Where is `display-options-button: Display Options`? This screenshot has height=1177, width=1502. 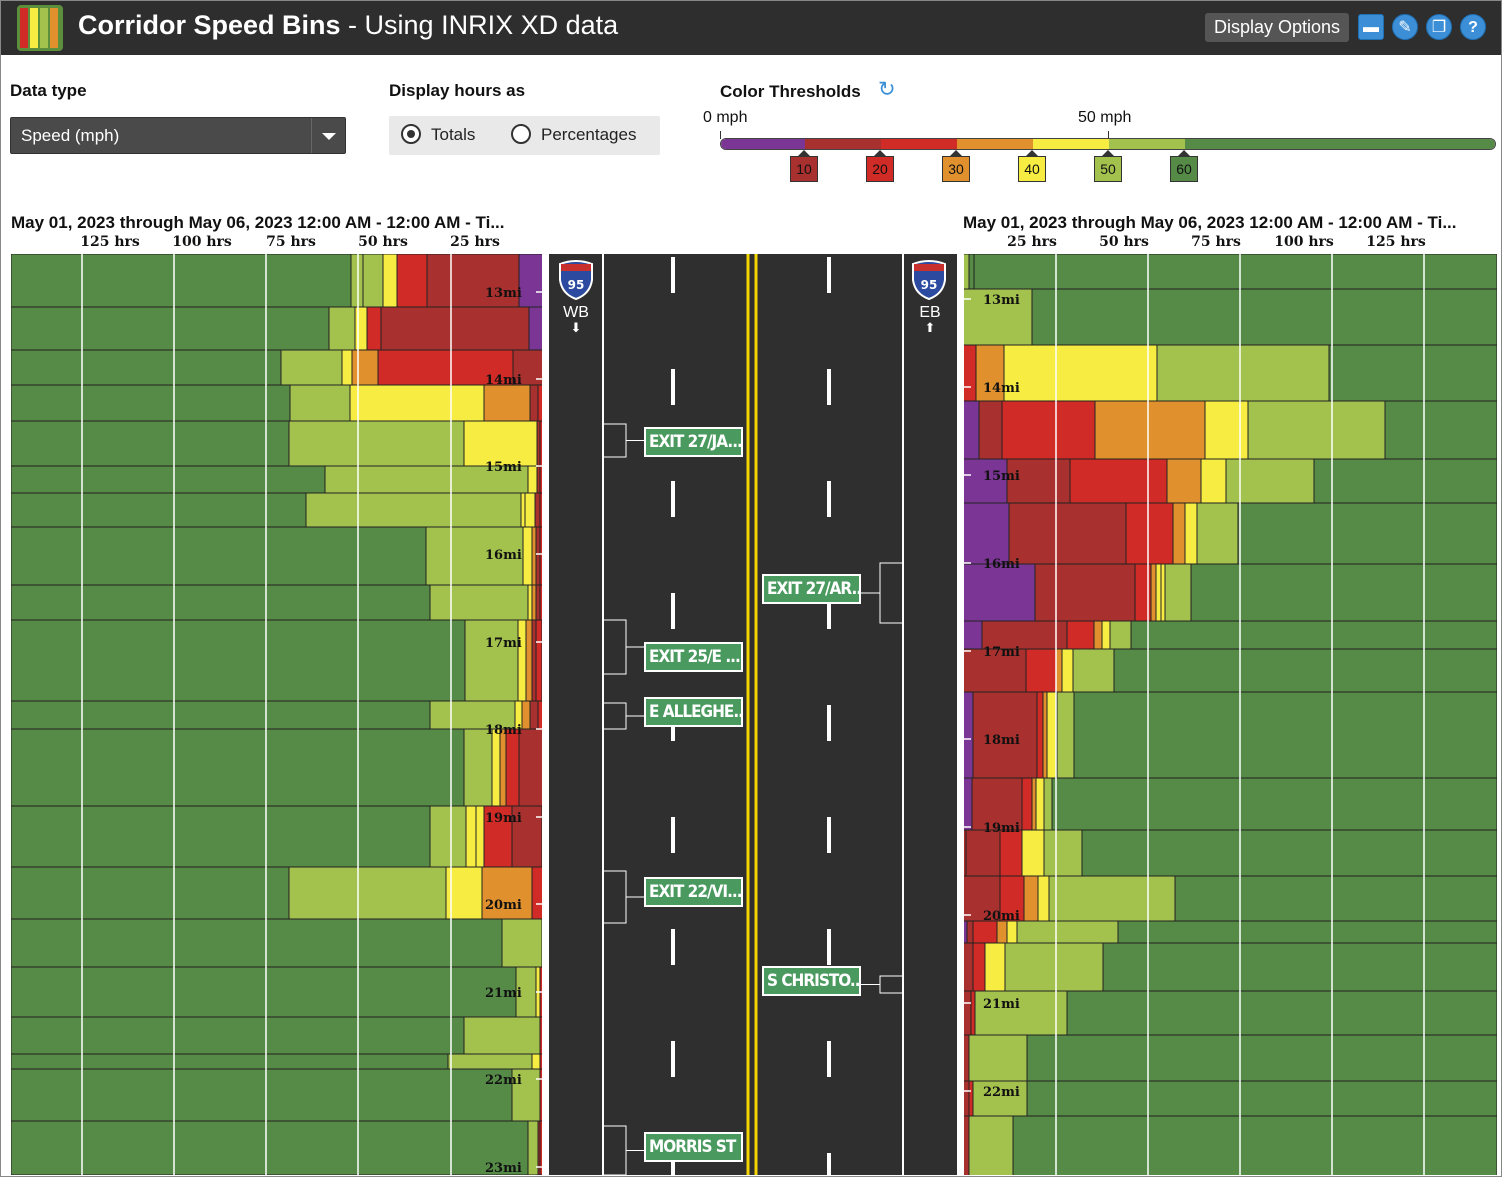
display-options-button: Display Options is located at coordinates (1277, 27).